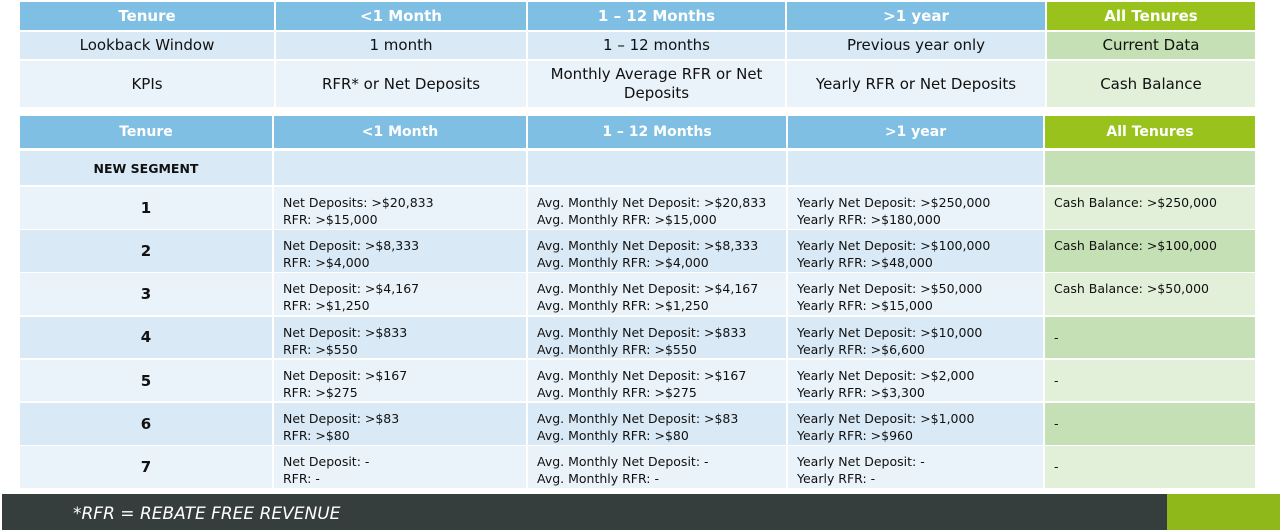 This screenshot has width=1280, height=530. I want to click on cell-text: Previous year only, so click(916, 45).